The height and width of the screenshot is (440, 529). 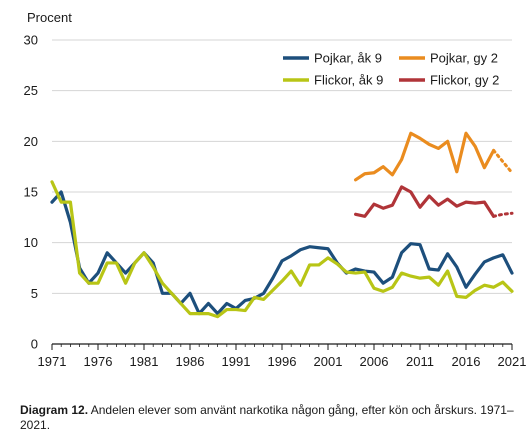 I want to click on x-tick-label: 2011, so click(x=420, y=361).